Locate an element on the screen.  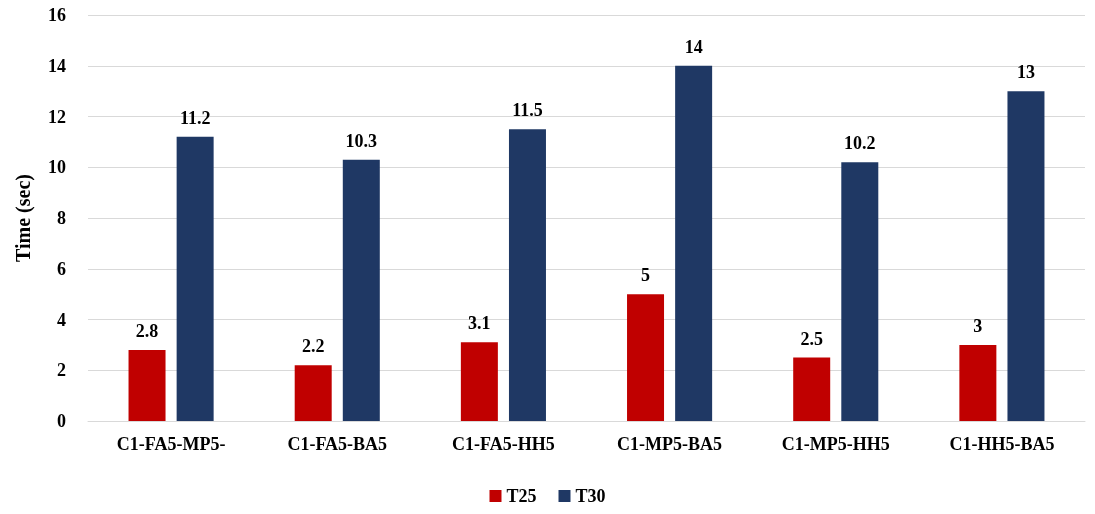
data-label: 11.5 is located at coordinates (527, 110).